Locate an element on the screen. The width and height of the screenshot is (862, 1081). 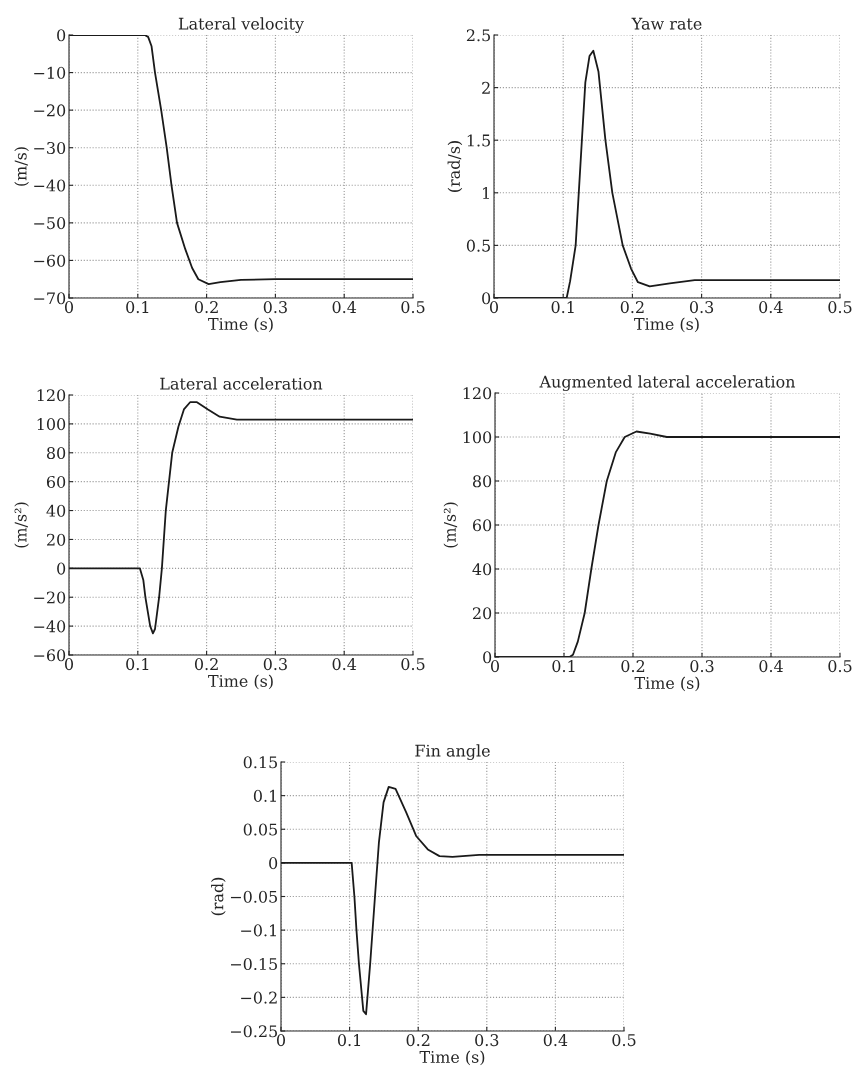
y-axis-title: (m/s) is located at coordinates (21, 166).